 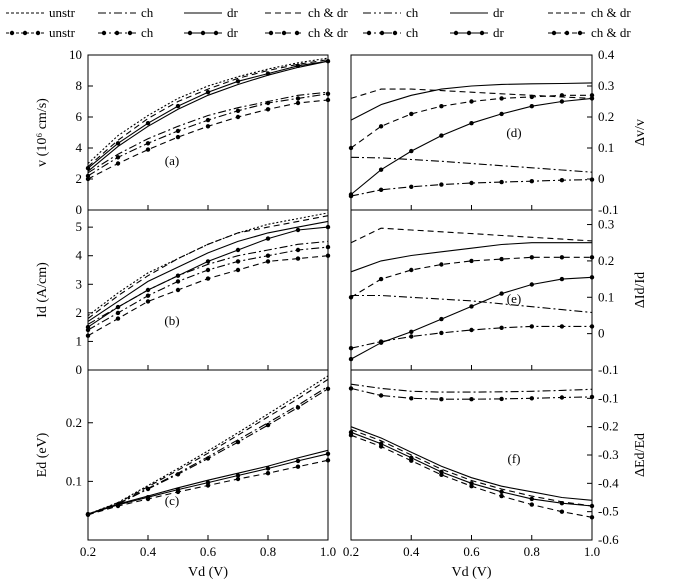 I want to click on y-tick-label: 6, so click(x=79, y=116).